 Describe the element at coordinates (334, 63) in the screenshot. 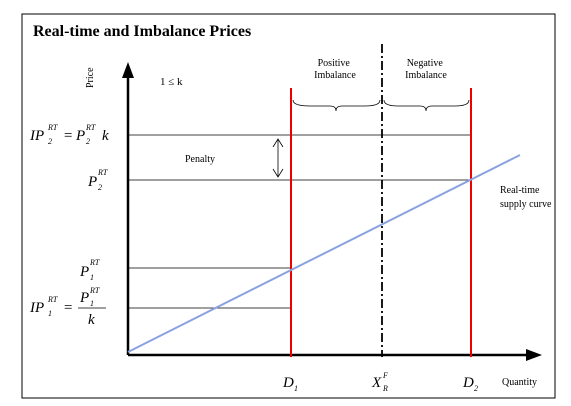

I see `region-line: Positive` at that location.